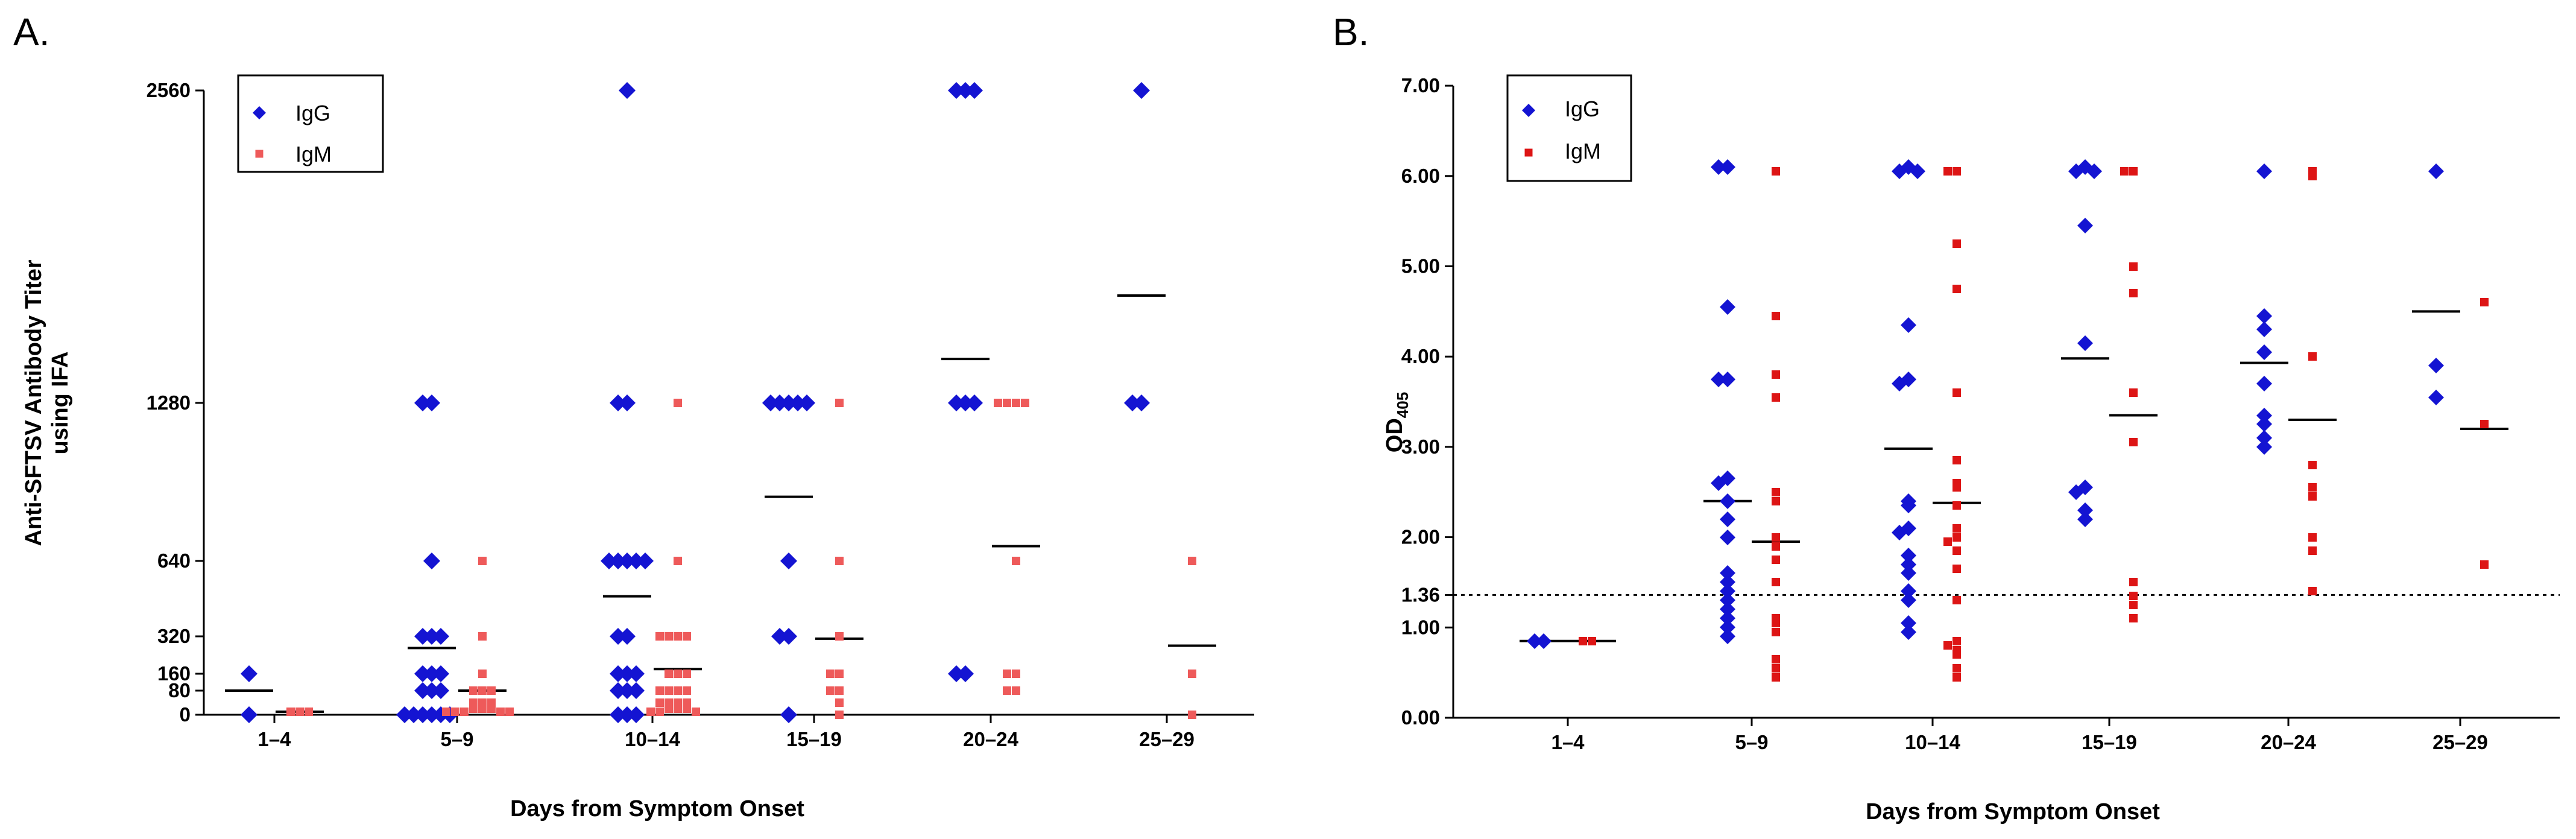 This screenshot has height=839, width=2576. I want to click on panel-b-y-axis-title-main: OD, so click(1394, 435).